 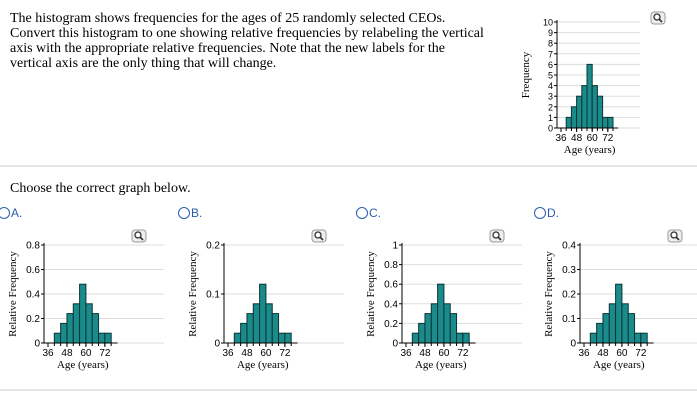 I want to click on y-axis-label: Frequency, so click(x=526, y=74).